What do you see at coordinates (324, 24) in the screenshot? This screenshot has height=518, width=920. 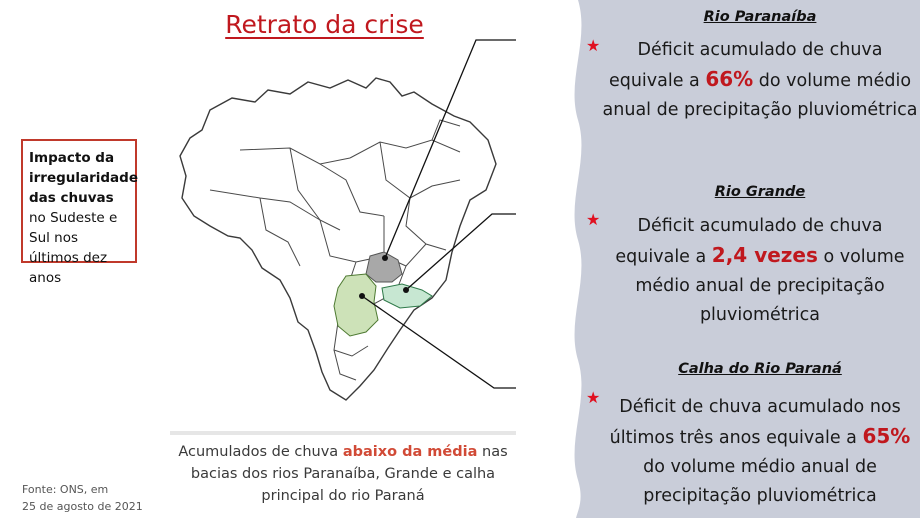 I see `page-title: Retrato da crise` at bounding box center [324, 24].